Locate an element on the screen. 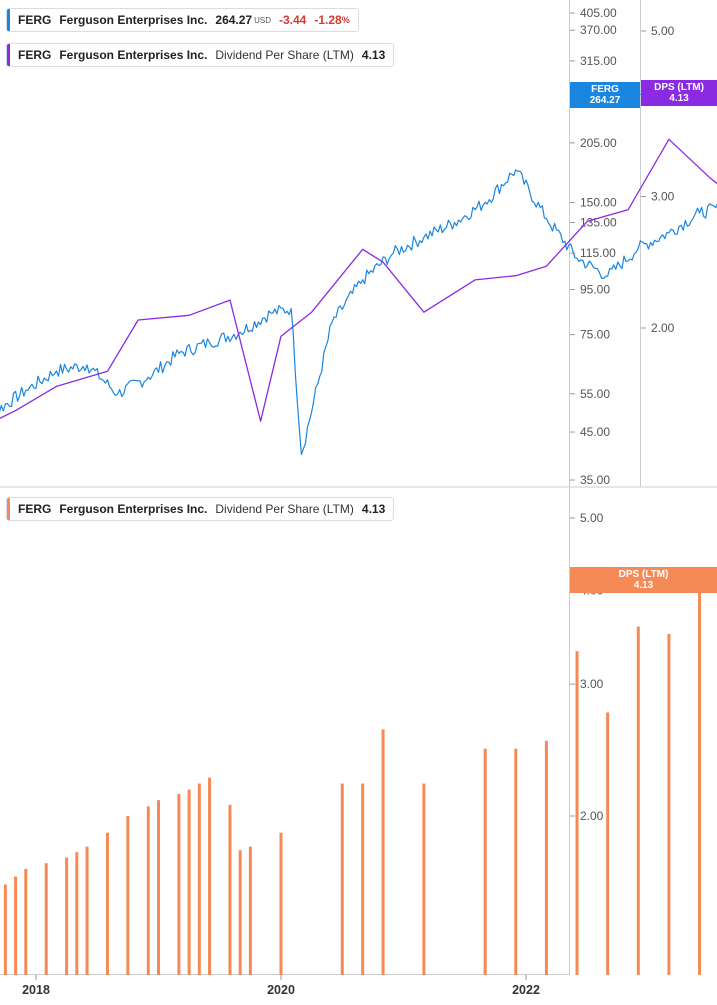 The height and width of the screenshot is (1005, 717). price-tag-name: FERG is located at coordinates (605, 89).